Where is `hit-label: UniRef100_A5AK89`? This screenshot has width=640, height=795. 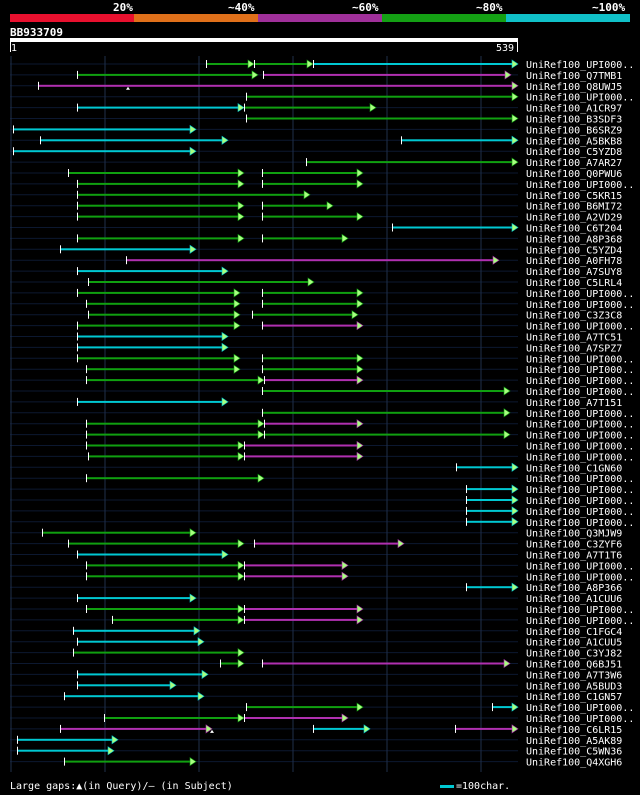
hit-label: UniRef100_A5AK89 is located at coordinates (574, 741).